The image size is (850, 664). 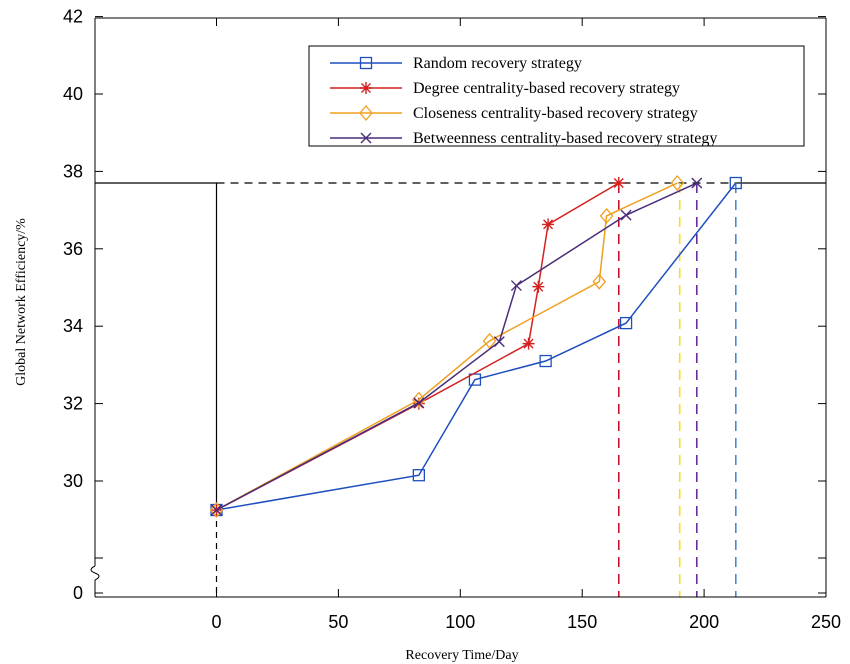 I want to click on legend-marker-x, so click(x=366, y=138).